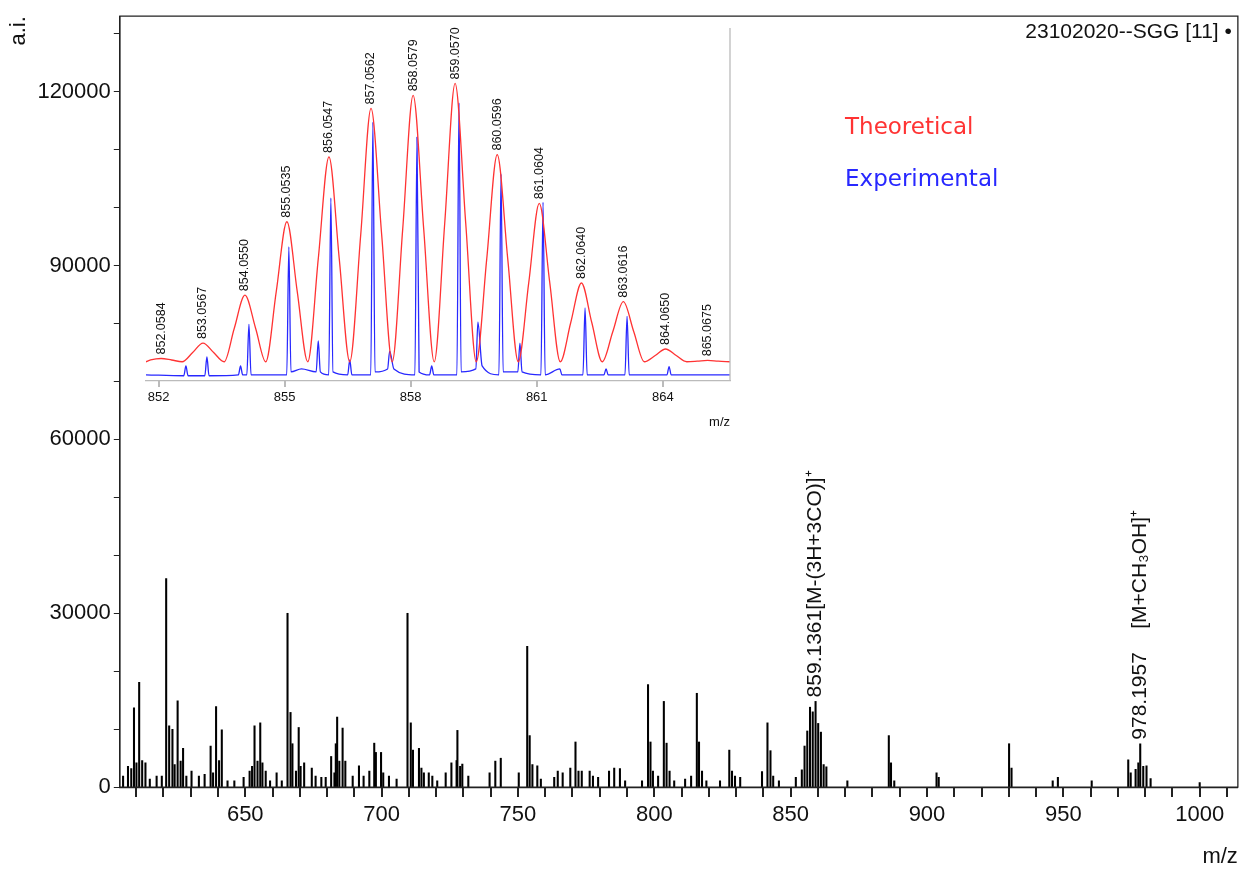 The height and width of the screenshot is (872, 1242). Describe the element at coordinates (654, 814) in the screenshot. I see `x-tick-label: 800` at that location.